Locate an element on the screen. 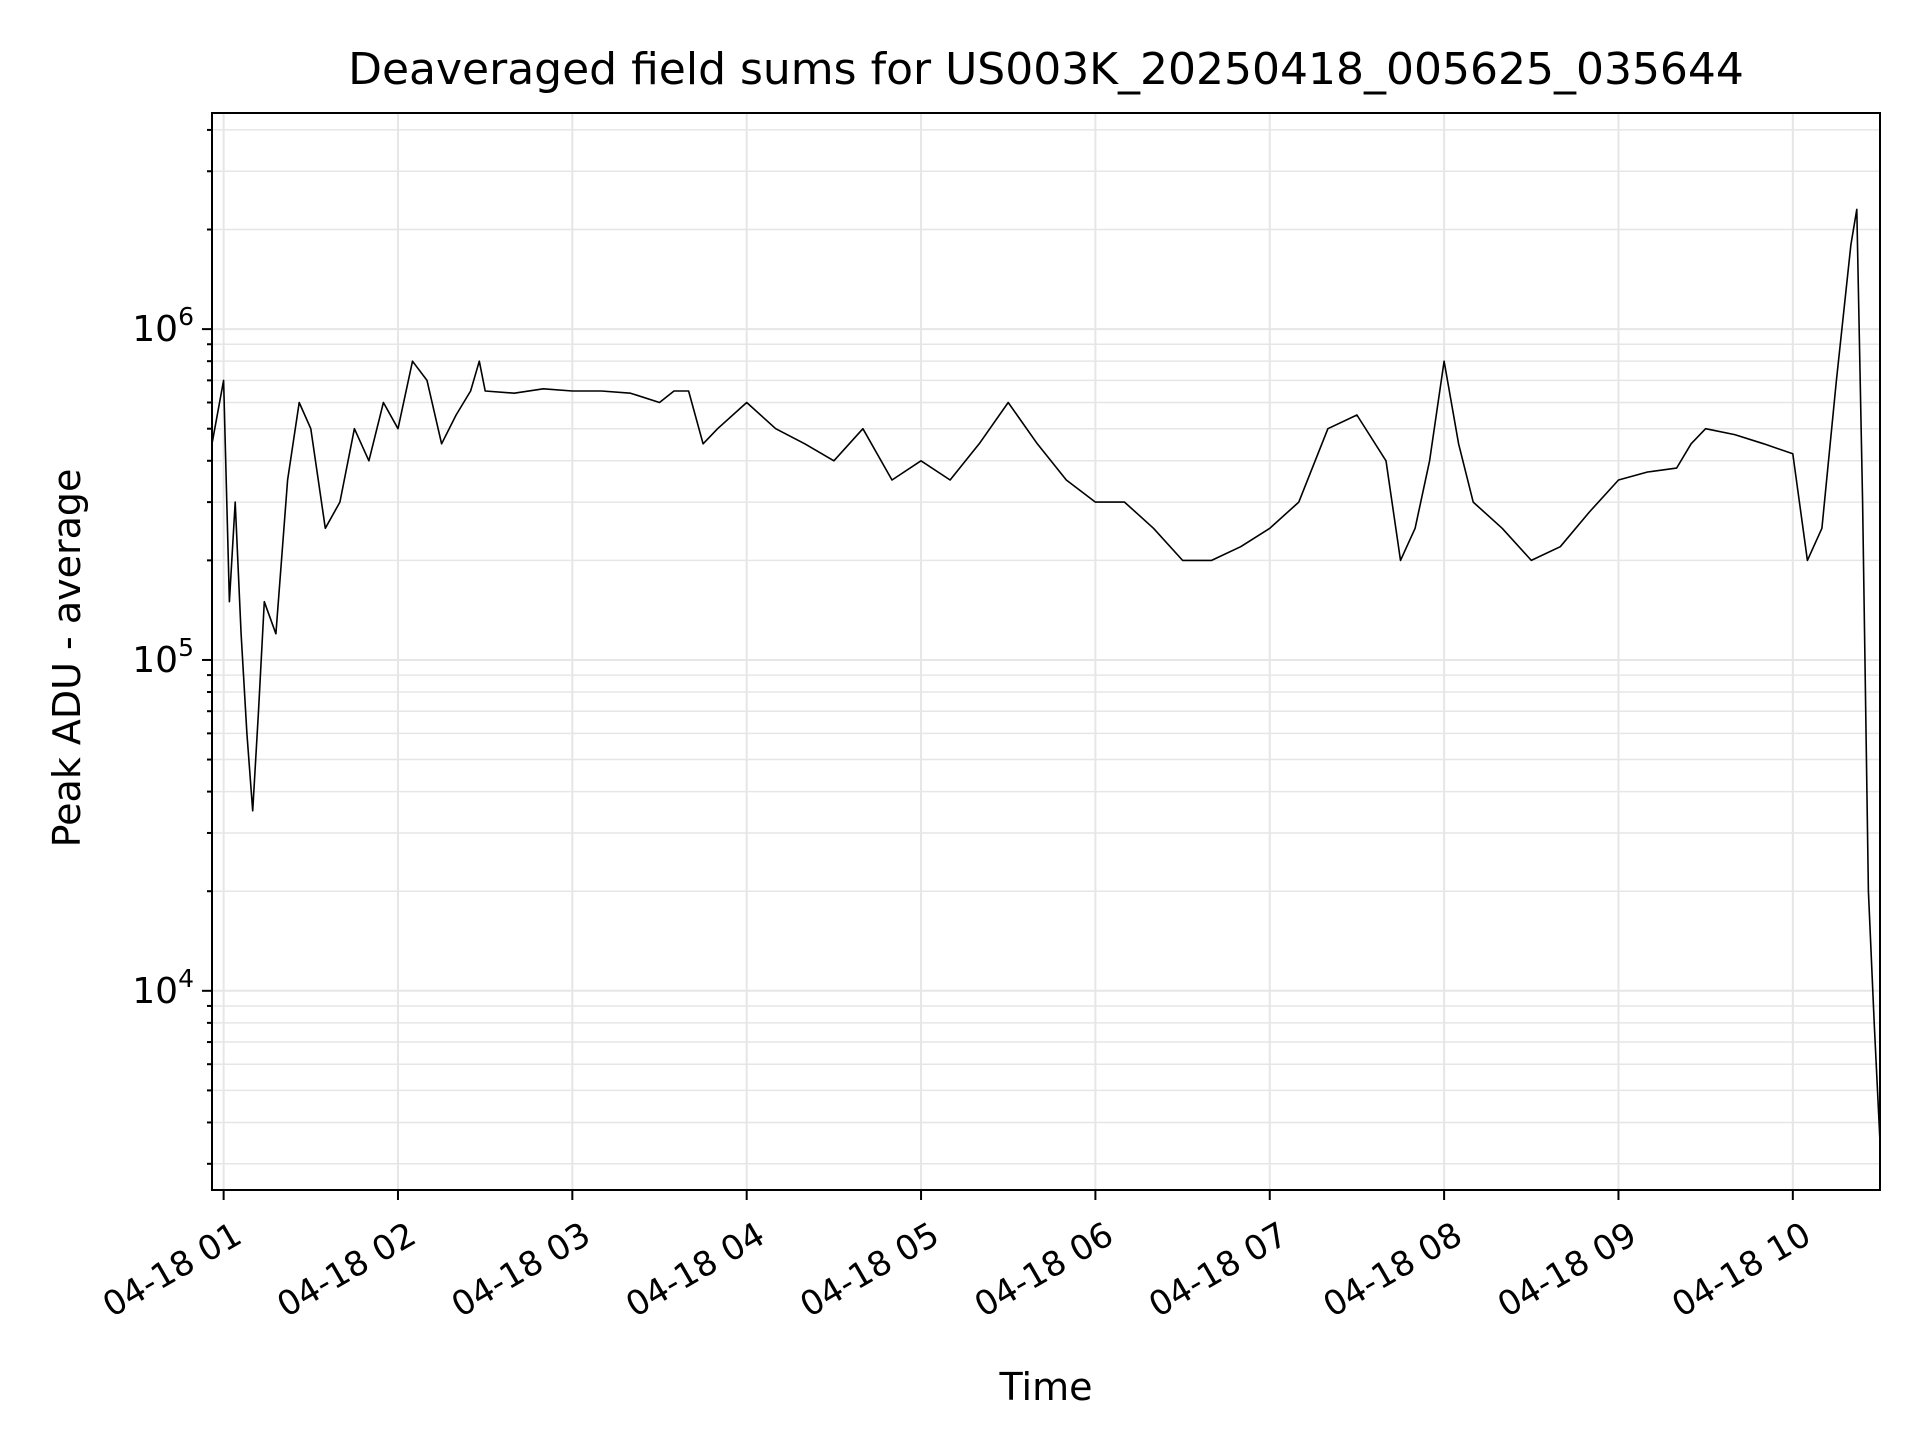  y-tick-label: 10⁵ is located at coordinates (163, 657).